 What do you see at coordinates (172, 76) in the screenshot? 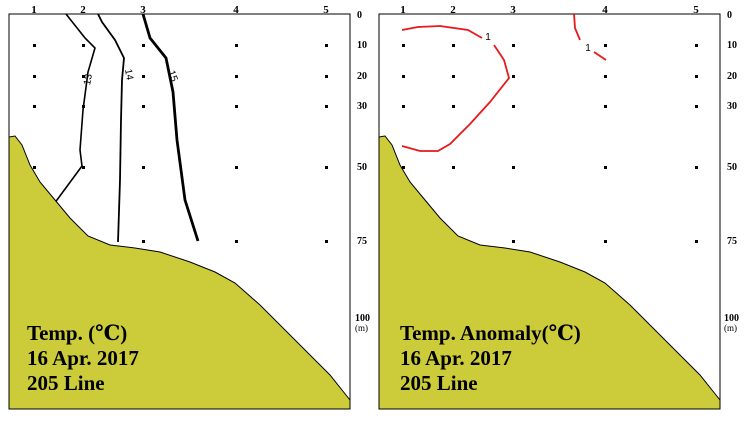
I see `contour-label-15: 15` at bounding box center [172, 76].